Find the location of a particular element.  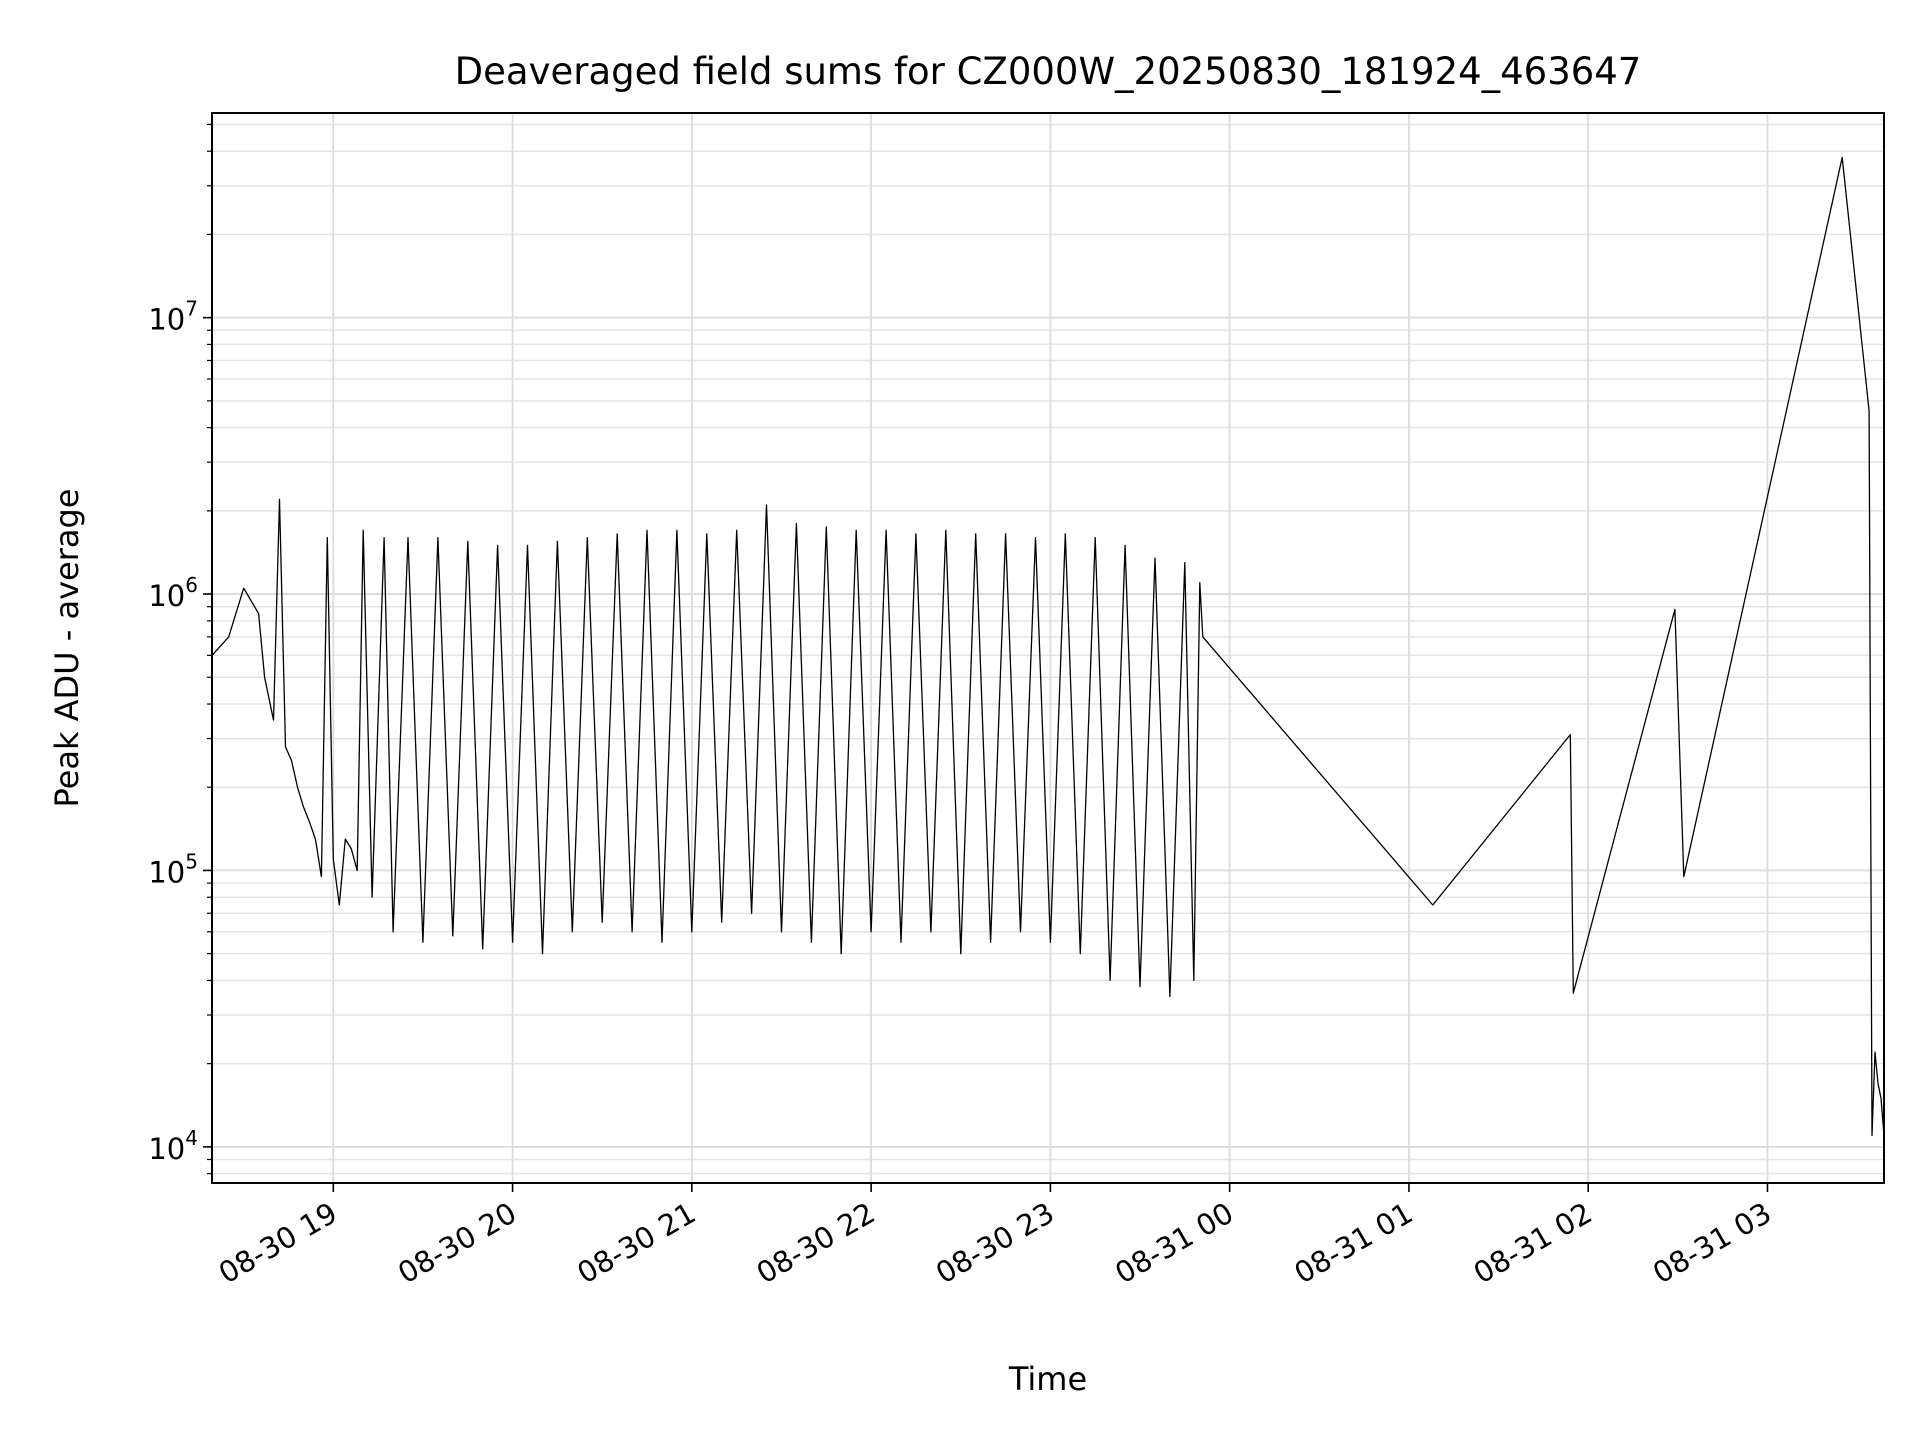

y-tick-label: 10⁷ is located at coordinates (173, 317).